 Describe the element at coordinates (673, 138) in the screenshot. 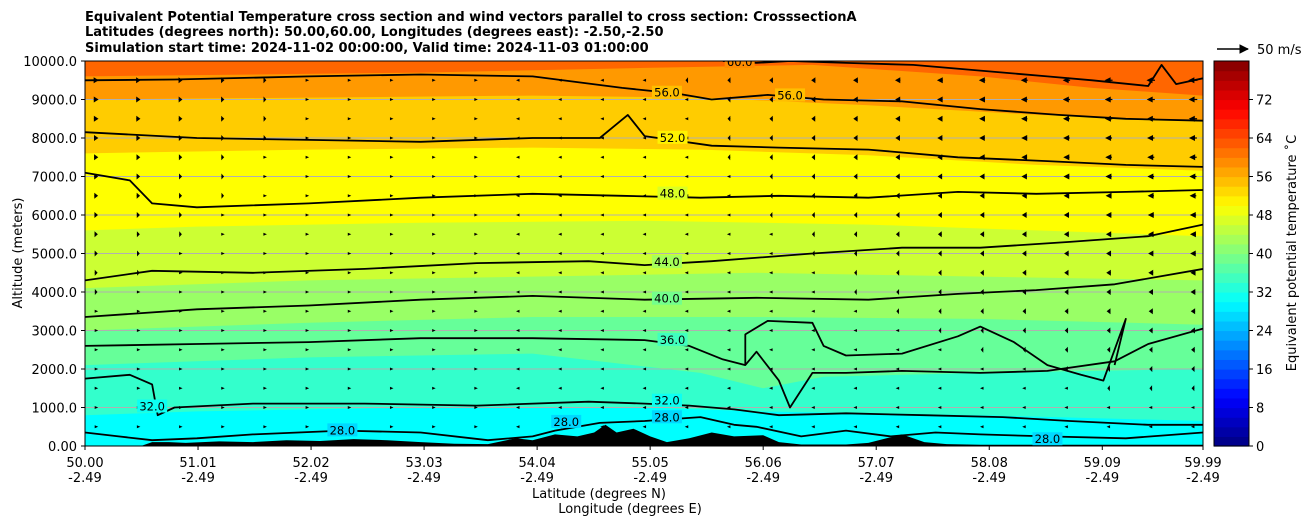

I see `contour-label: 52.0` at that location.